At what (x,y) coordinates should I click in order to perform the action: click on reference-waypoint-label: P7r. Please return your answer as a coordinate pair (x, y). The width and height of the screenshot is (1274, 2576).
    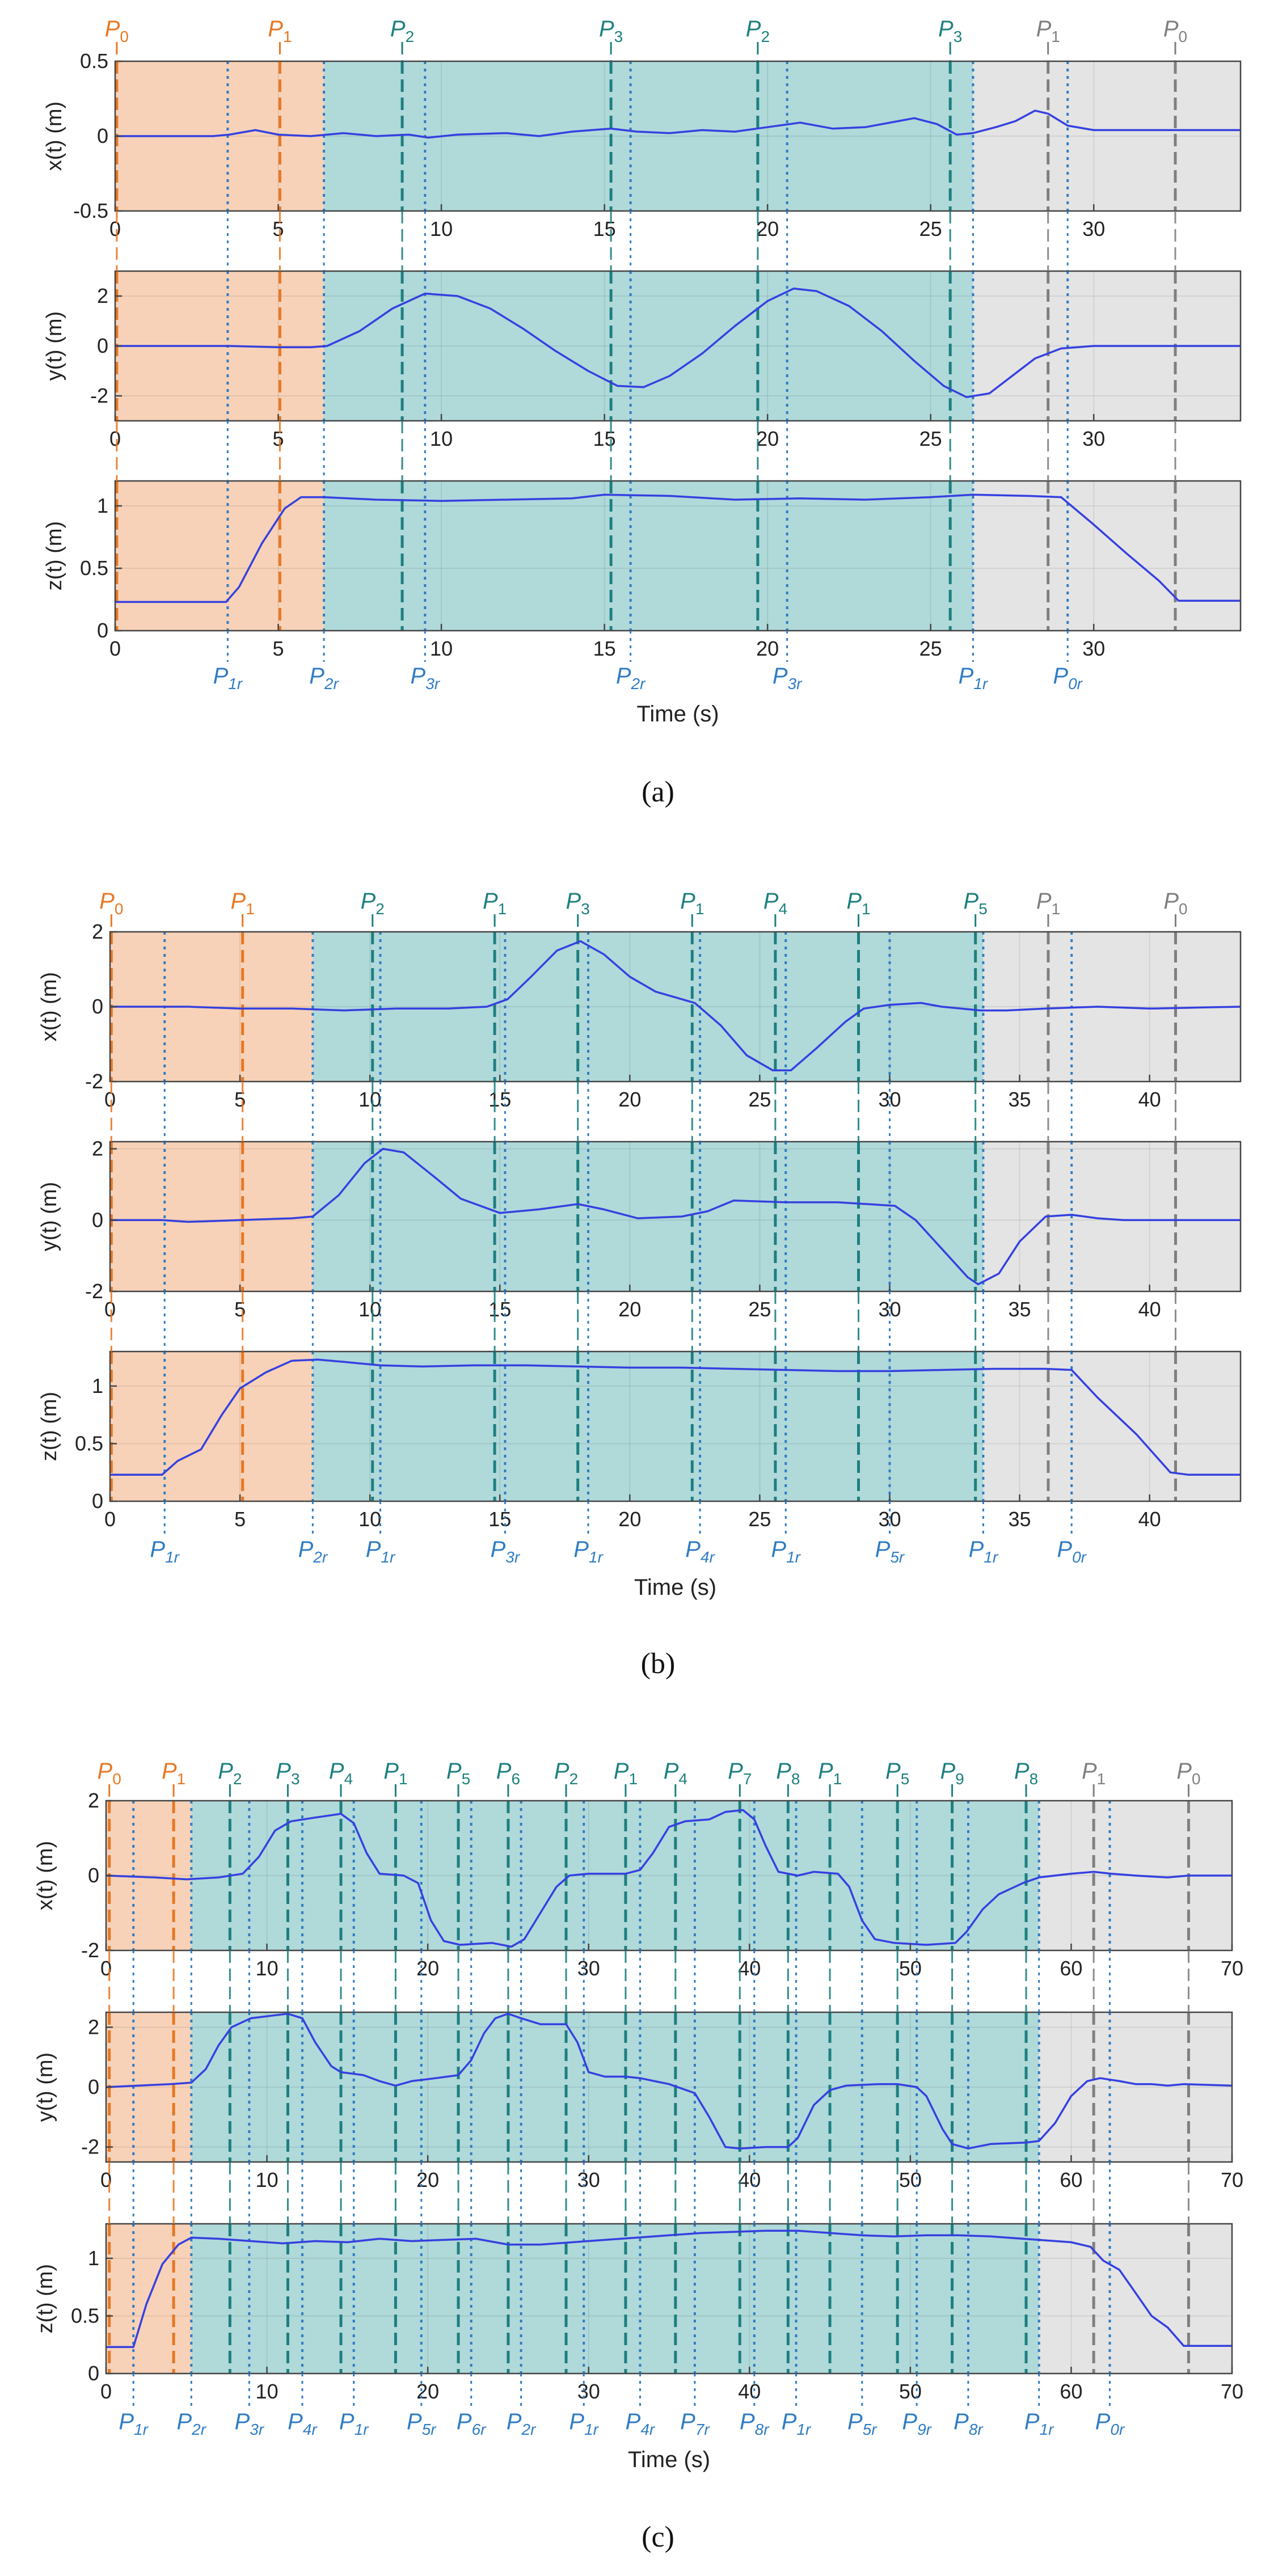
    Looking at the image, I should click on (695, 2423).